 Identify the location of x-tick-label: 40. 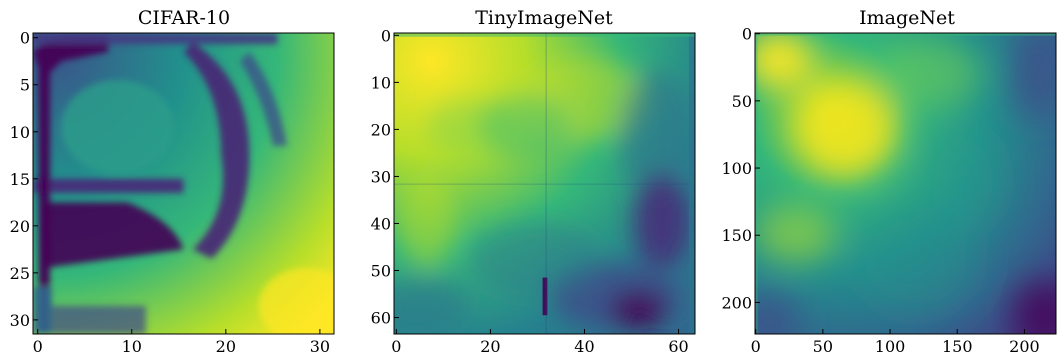
(584, 346).